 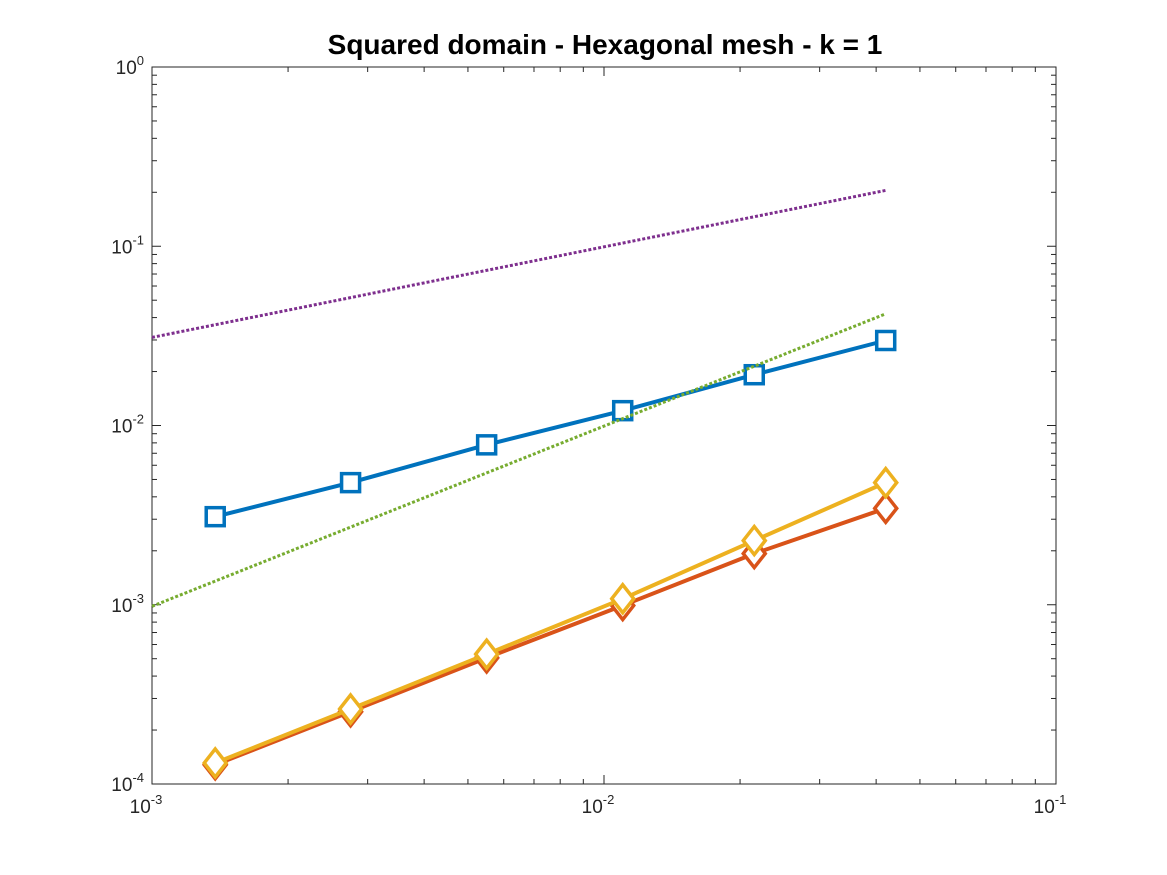 I want to click on series-1-line, so click(x=550, y=428).